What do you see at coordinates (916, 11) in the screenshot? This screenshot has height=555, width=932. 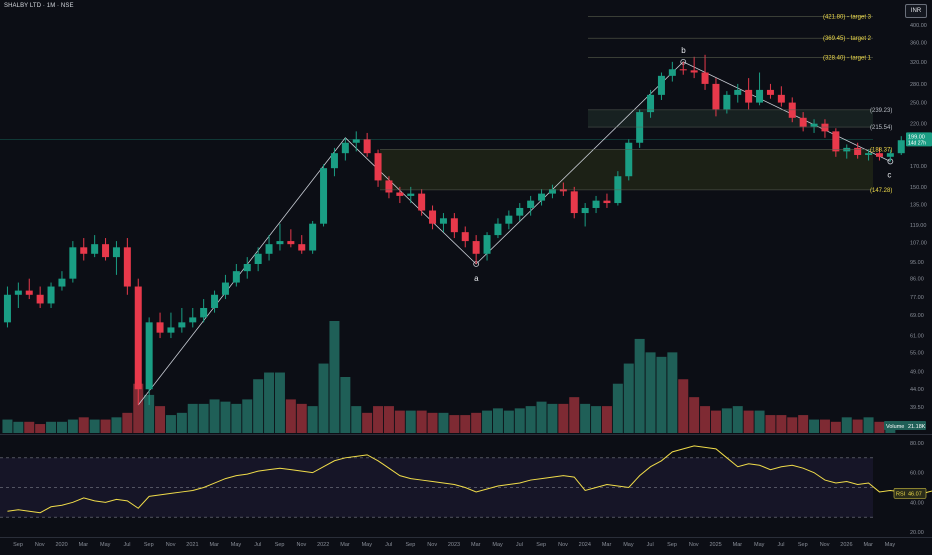 I see `currency-button: INR` at bounding box center [916, 11].